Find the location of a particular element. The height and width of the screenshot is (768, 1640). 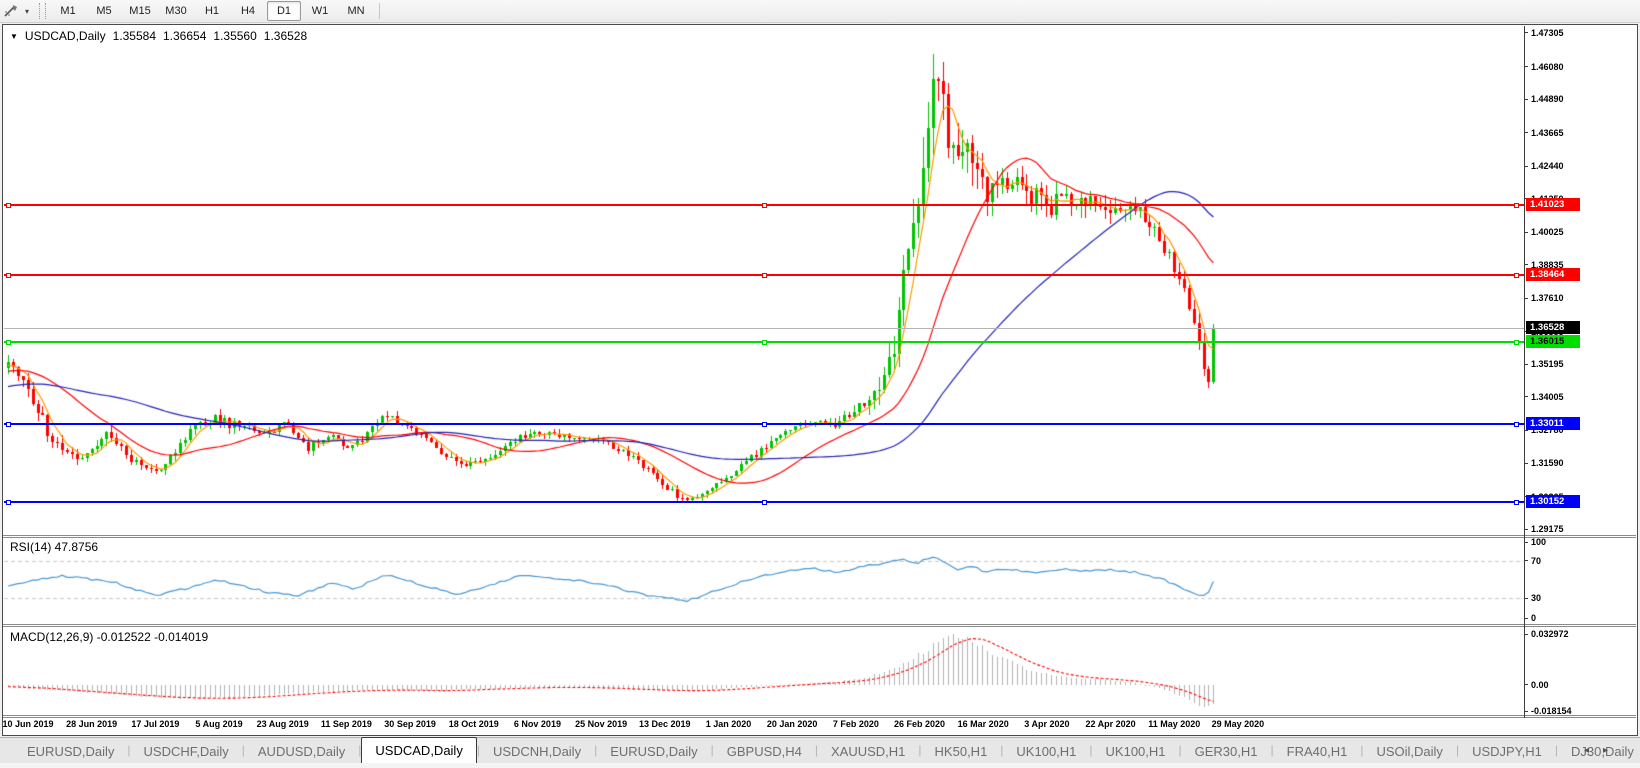

price-tick-1.32780: 1.32780 is located at coordinates (1544, 430).